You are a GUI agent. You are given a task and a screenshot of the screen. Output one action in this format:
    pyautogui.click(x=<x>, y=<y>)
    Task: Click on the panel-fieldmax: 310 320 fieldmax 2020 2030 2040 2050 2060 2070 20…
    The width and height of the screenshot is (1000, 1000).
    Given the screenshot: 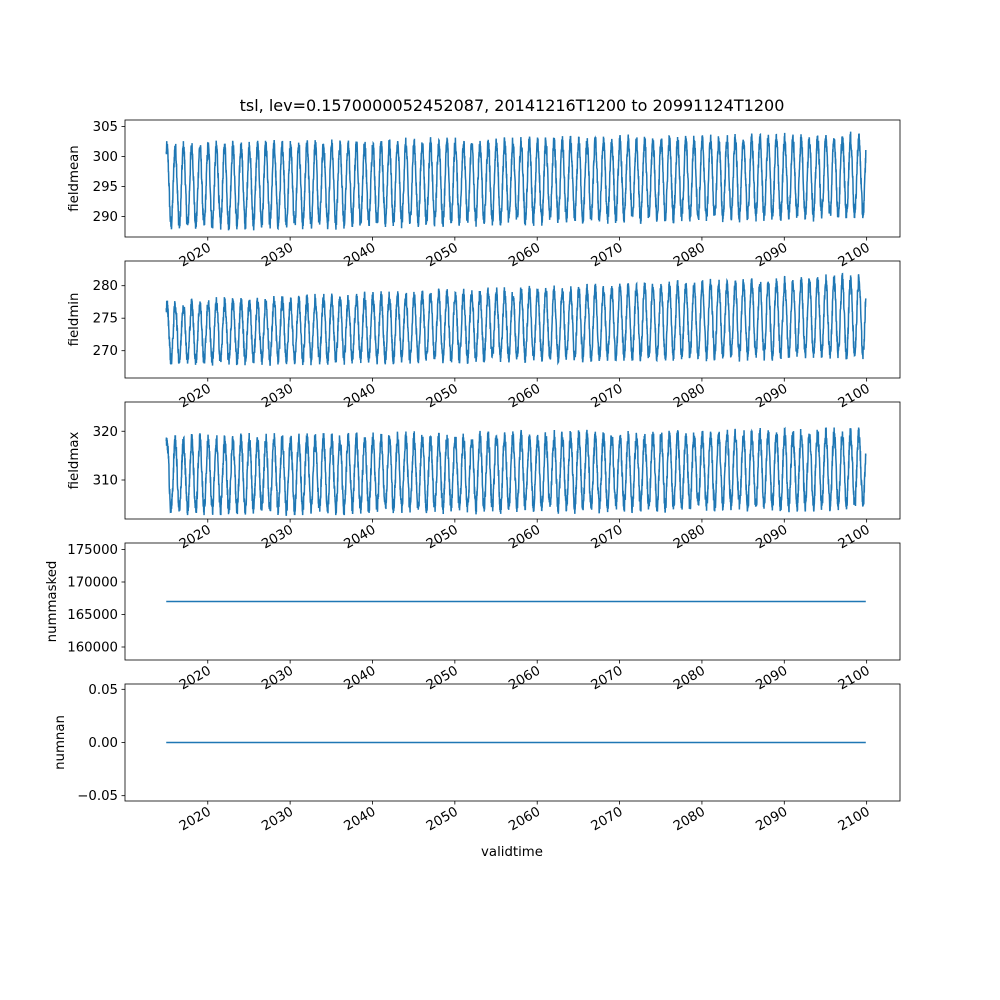 What is the action you would take?
    pyautogui.click(x=484, y=476)
    